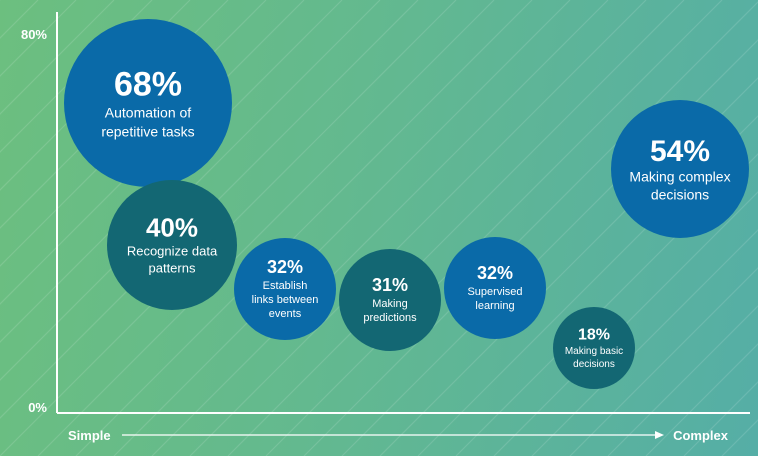 This screenshot has width=758, height=456. What do you see at coordinates (172, 268) in the screenshot?
I see `bubble-category-label: patterns` at bounding box center [172, 268].